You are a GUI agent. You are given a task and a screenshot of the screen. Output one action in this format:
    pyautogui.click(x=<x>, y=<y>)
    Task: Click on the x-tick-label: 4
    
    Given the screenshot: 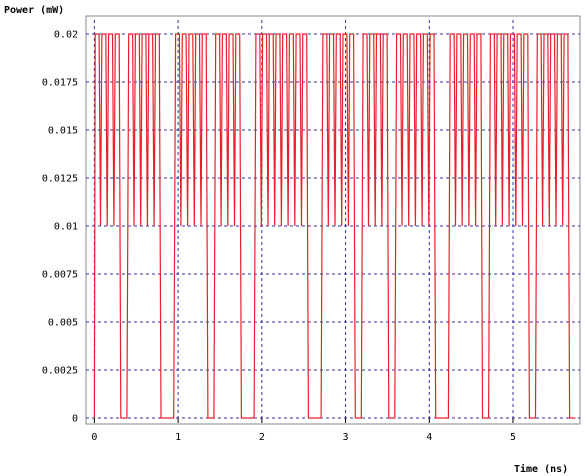 What is the action you would take?
    pyautogui.click(x=429, y=437)
    